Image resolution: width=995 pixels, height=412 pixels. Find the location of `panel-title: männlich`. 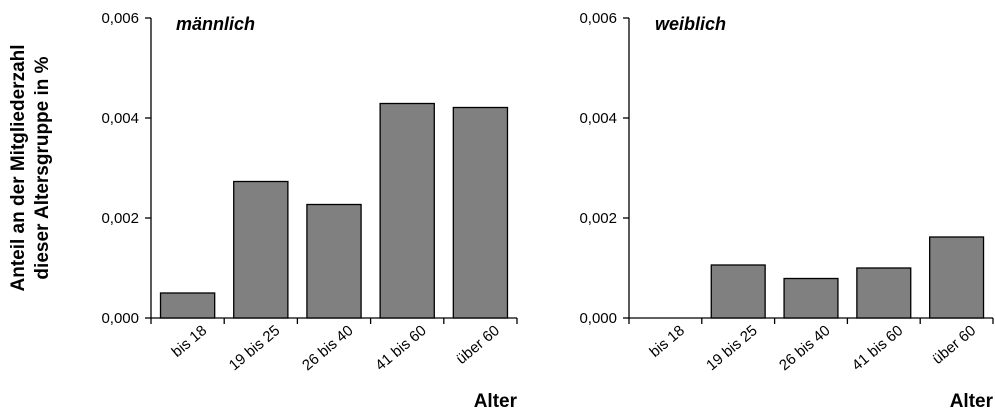

panel-title: männlich is located at coordinates (215, 24).